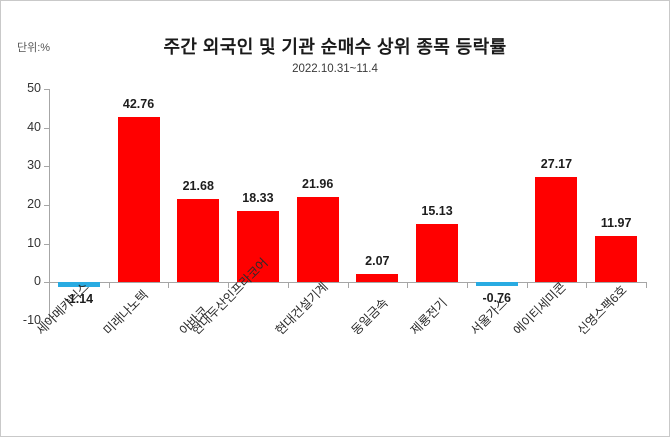 The width and height of the screenshot is (670, 437). I want to click on bar-value-label: 11.97, so click(616, 223).